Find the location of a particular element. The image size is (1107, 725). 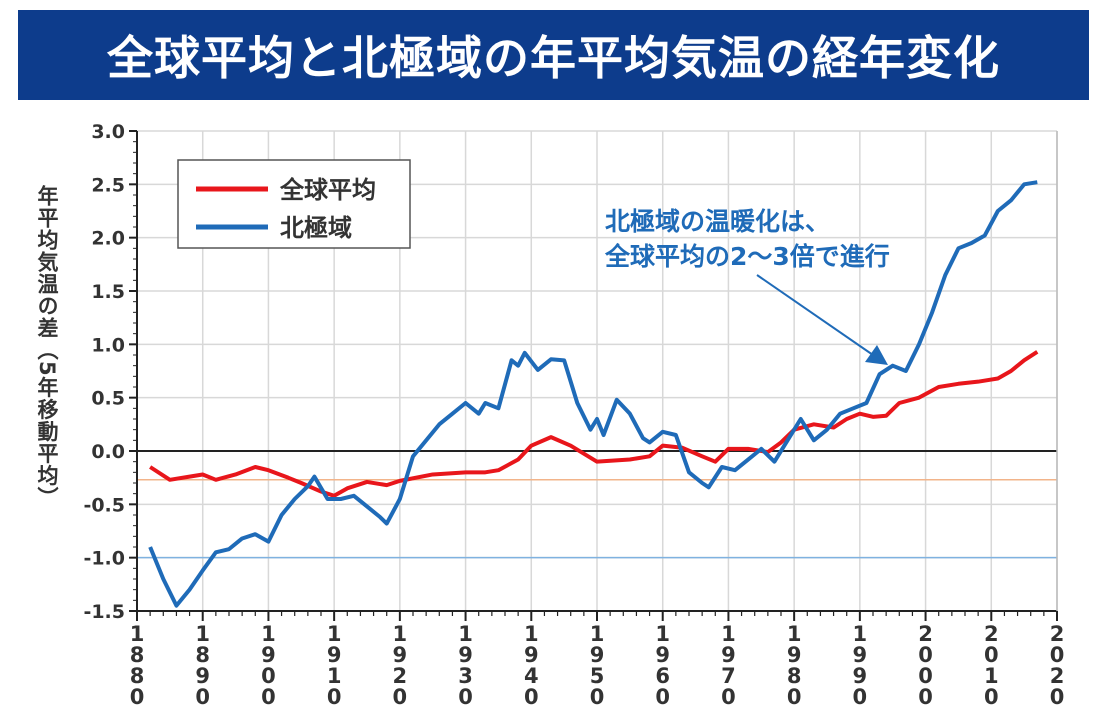

x-tick-digit: 6 is located at coordinates (662, 676).